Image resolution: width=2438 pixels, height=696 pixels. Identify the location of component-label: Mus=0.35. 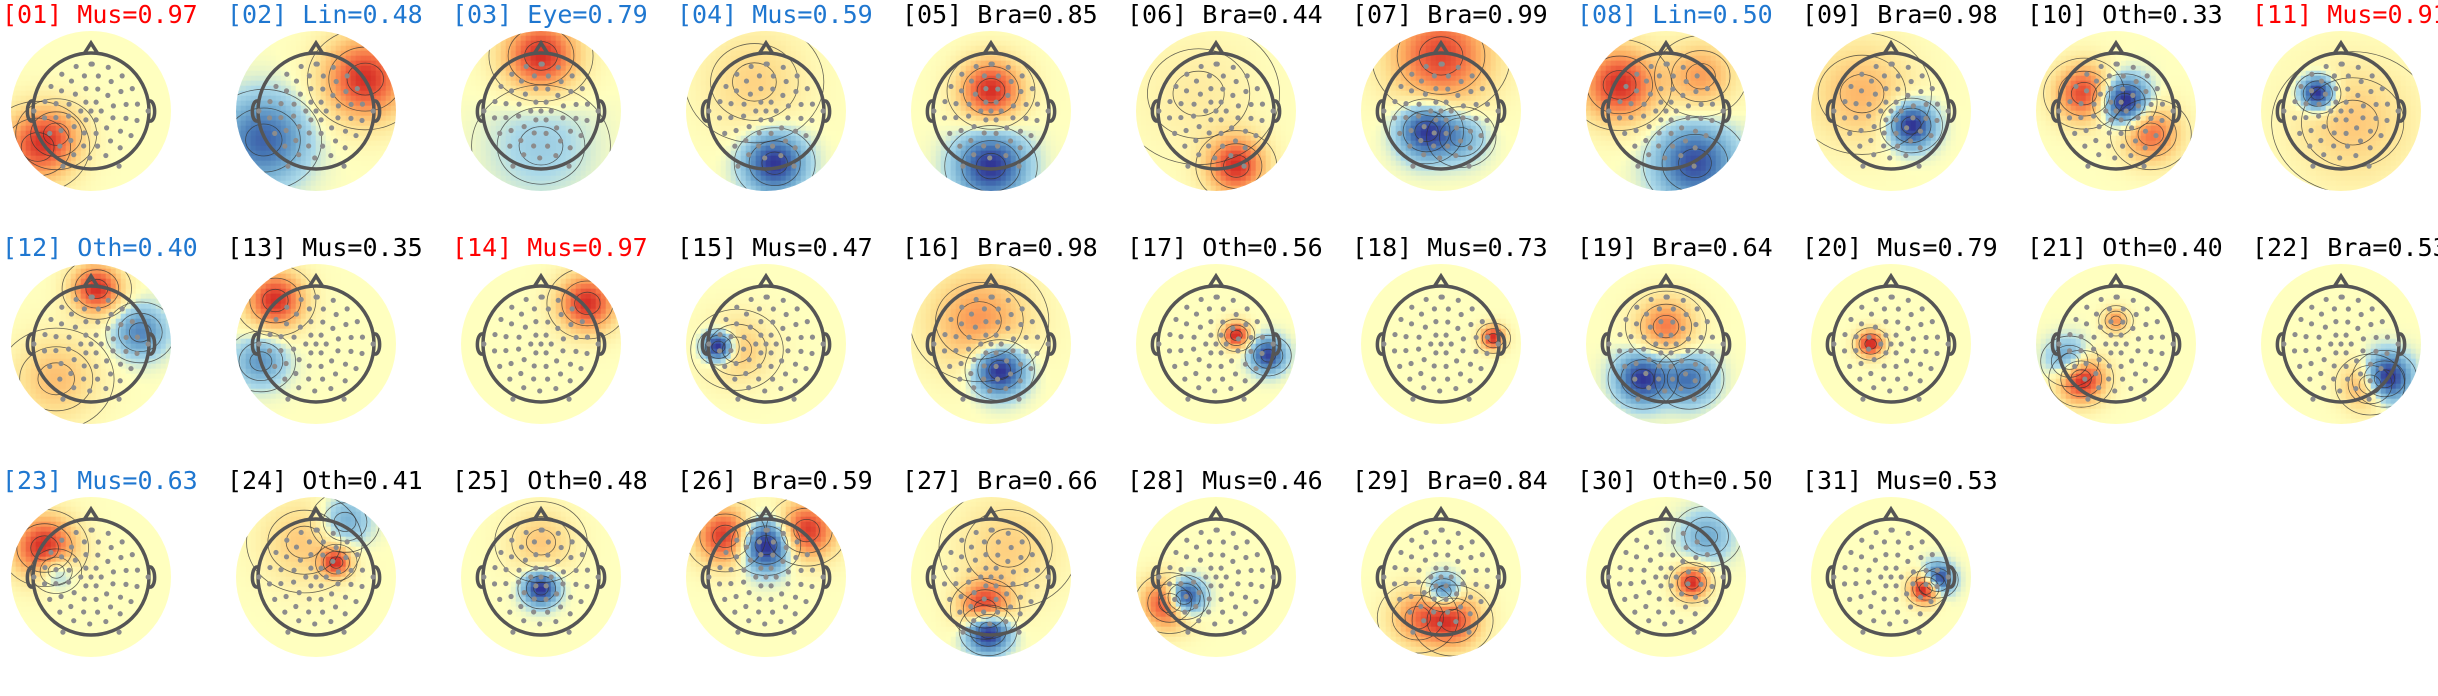
(362, 247).